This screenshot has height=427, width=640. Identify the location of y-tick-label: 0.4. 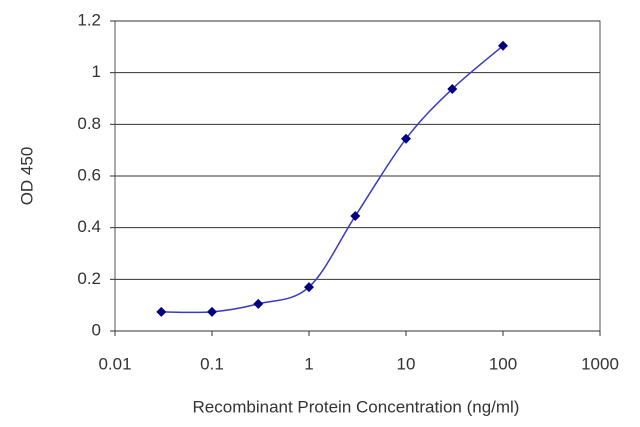
(89, 226).